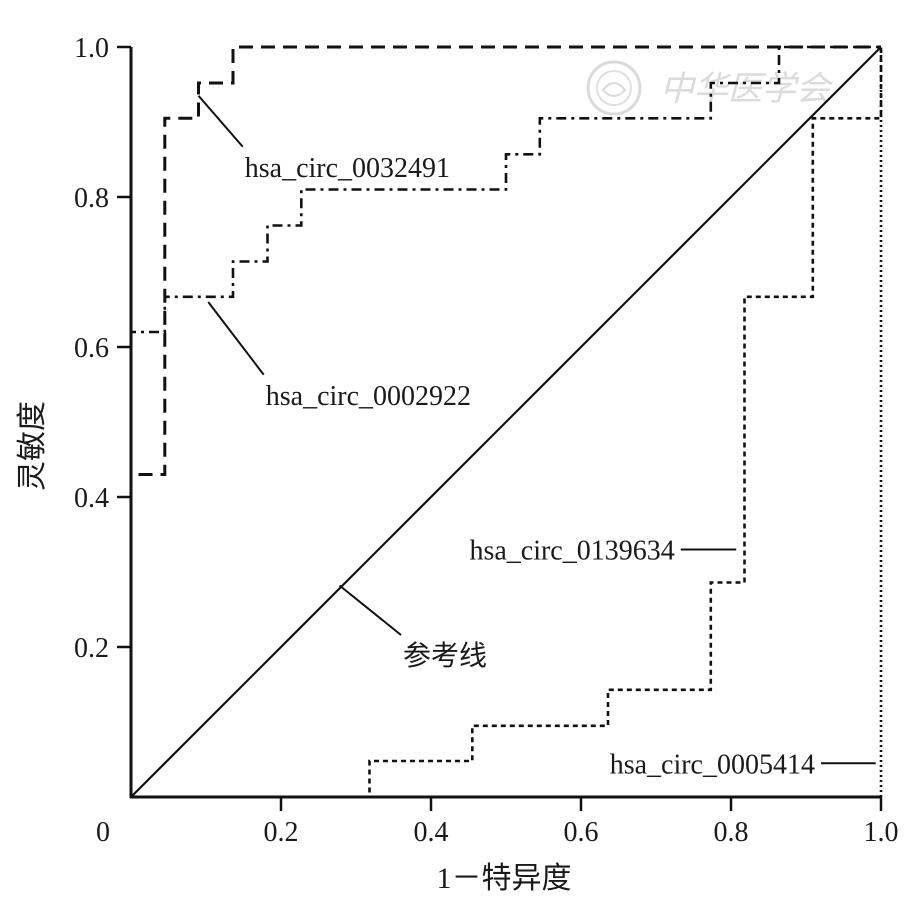  What do you see at coordinates (91, 648) in the screenshot?
I see `y-tick-label: 0.2` at bounding box center [91, 648].